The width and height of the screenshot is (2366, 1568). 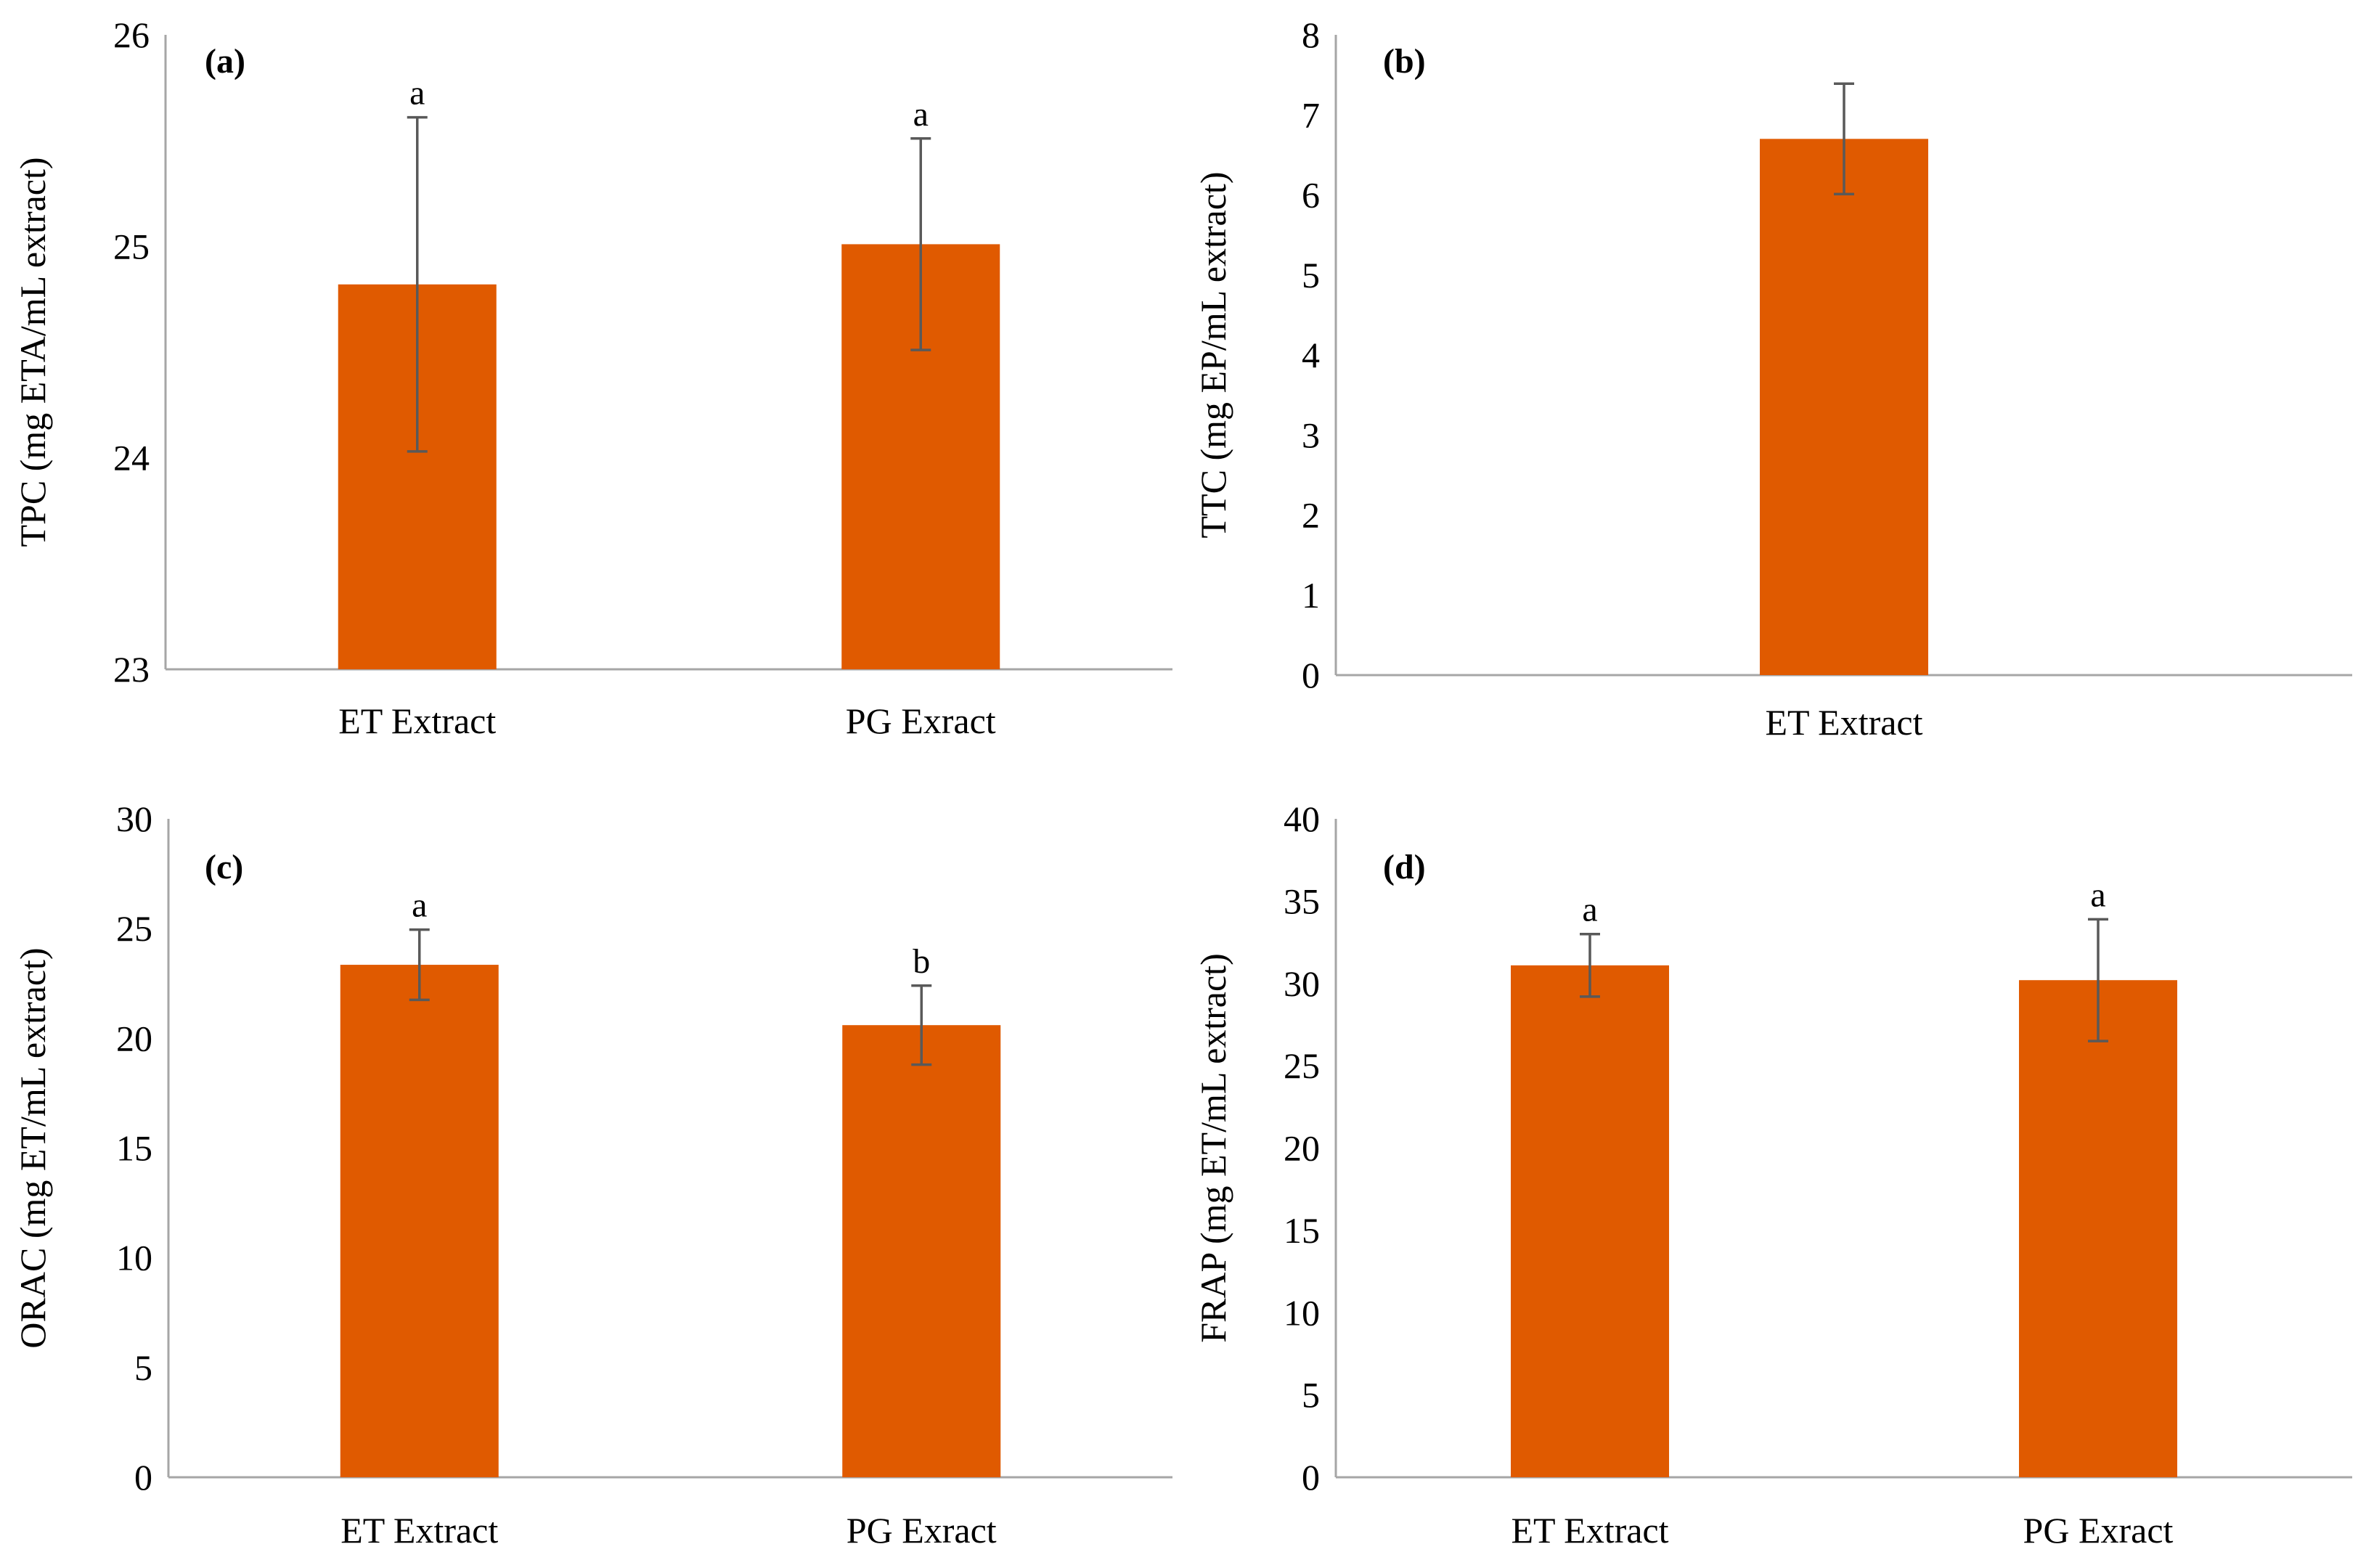 I want to click on y-tick-label-a: 26, so click(x=131, y=35).